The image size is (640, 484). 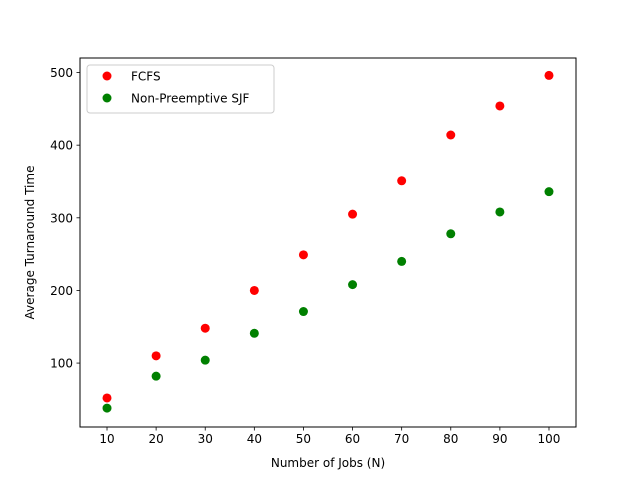 What do you see at coordinates (61, 291) in the screenshot?
I see `y-tick-label: 200` at bounding box center [61, 291].